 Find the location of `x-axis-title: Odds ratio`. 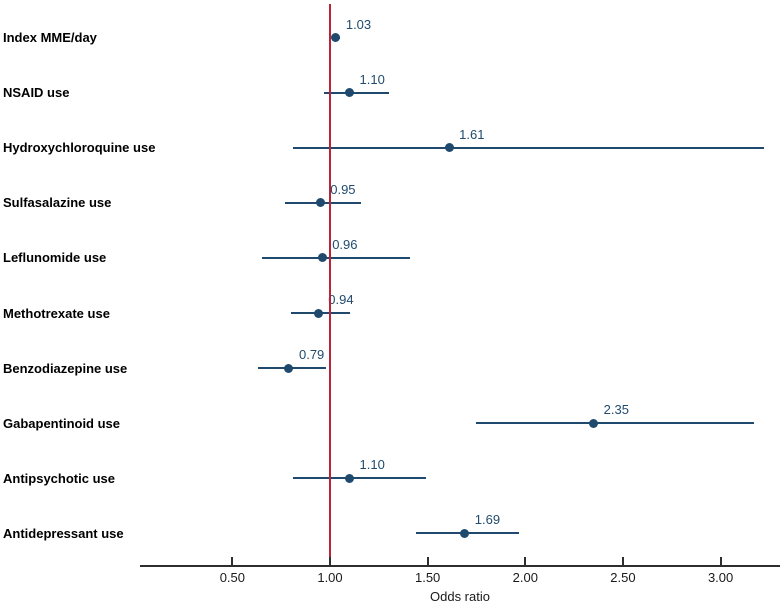

x-axis-title: Odds ratio is located at coordinates (460, 596).